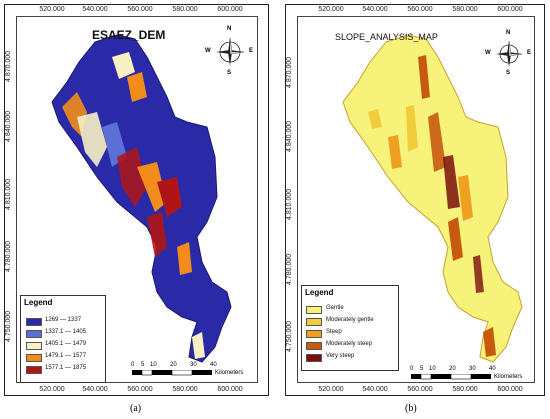 This screenshot has width=550, height=419. Describe the element at coordinates (335, 308) in the screenshot. I see `legend-label: Gentle` at that location.